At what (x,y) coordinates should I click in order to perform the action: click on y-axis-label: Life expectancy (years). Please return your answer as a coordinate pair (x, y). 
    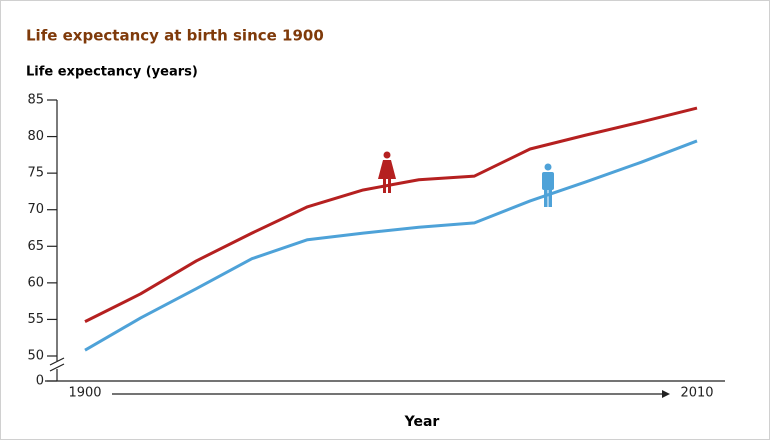
    Looking at the image, I should click on (112, 72).